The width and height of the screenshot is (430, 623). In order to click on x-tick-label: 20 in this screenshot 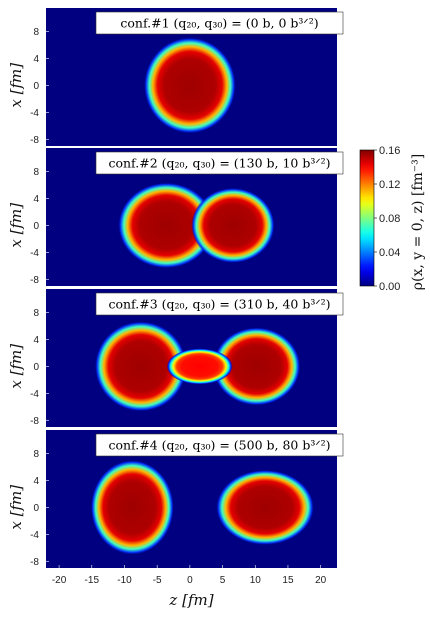, I will do `click(321, 580)`.